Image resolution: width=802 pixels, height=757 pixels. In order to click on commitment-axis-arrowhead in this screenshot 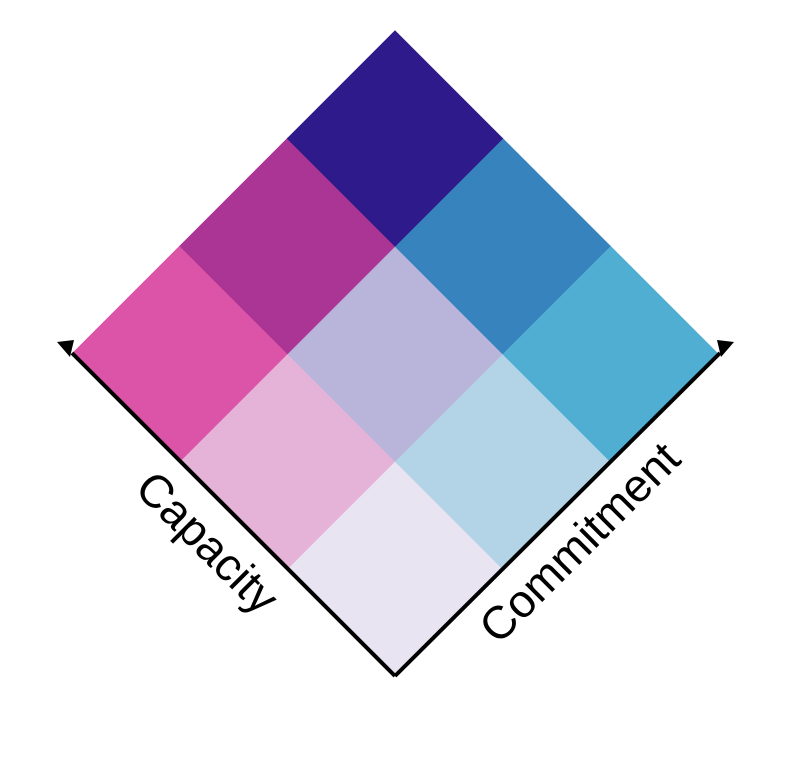, I will do `click(725, 348)`.